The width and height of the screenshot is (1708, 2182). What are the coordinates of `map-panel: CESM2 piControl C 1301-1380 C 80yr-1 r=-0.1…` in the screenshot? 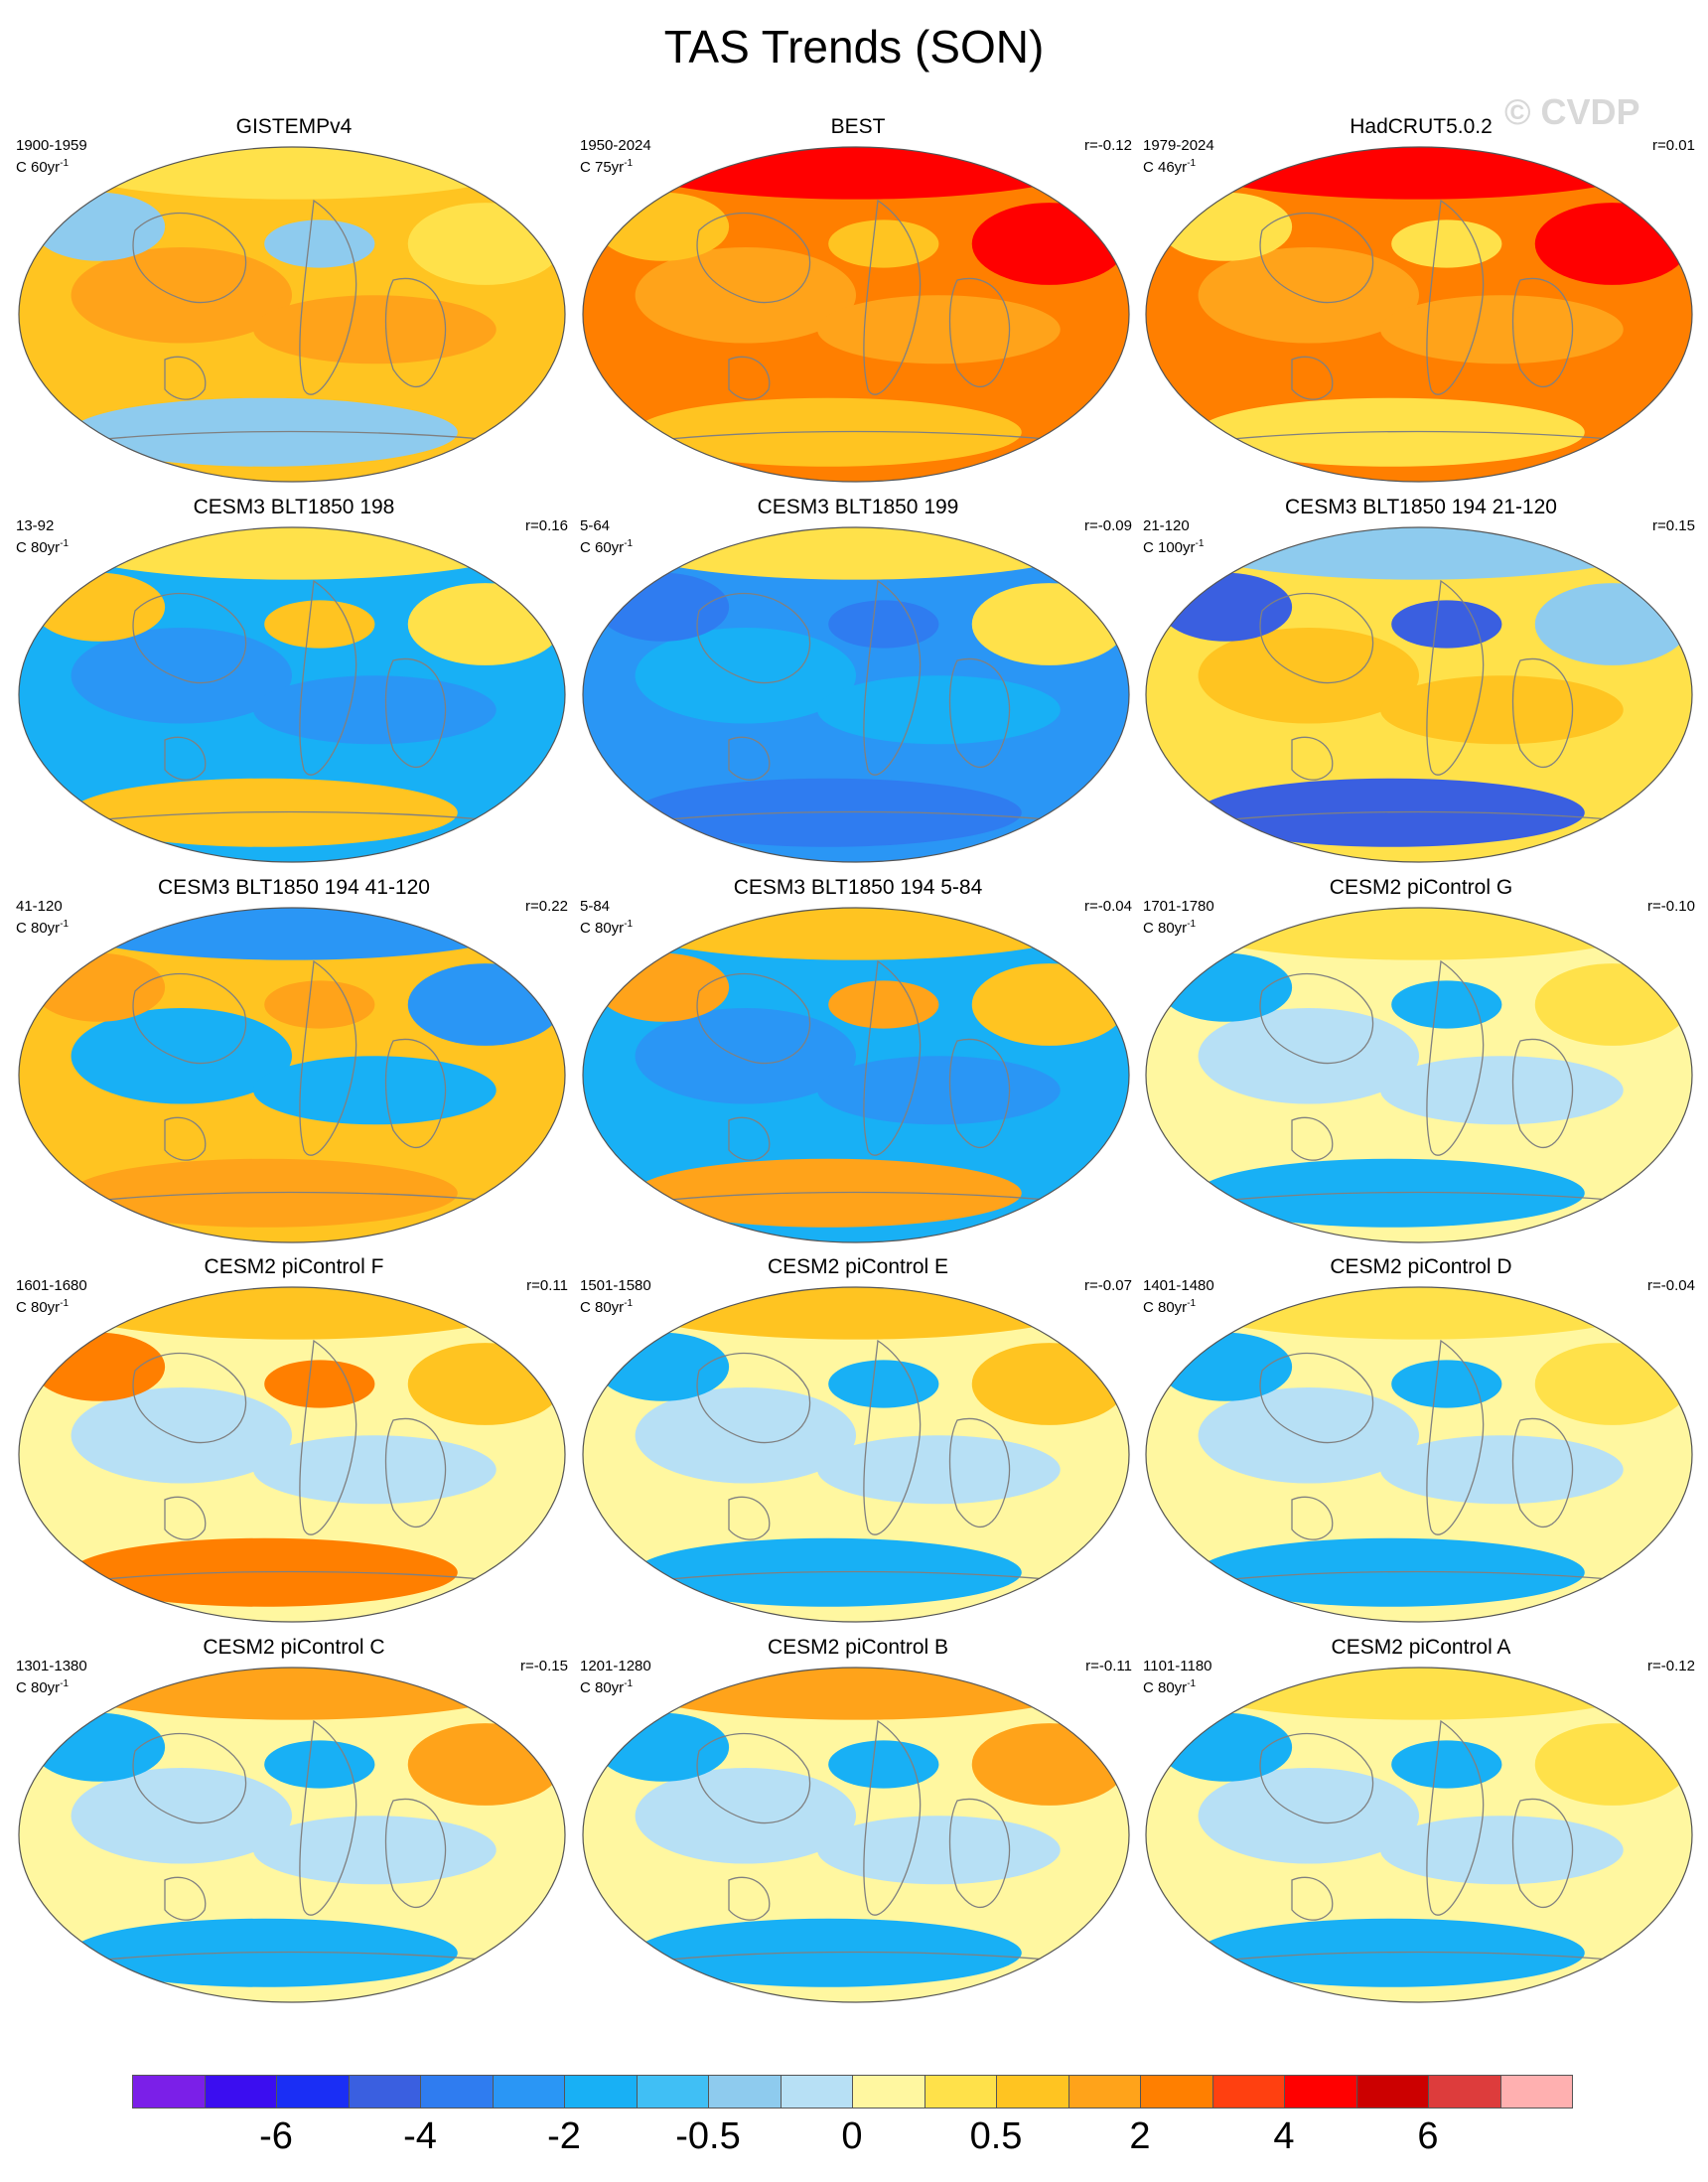 It's located at (294, 1827).